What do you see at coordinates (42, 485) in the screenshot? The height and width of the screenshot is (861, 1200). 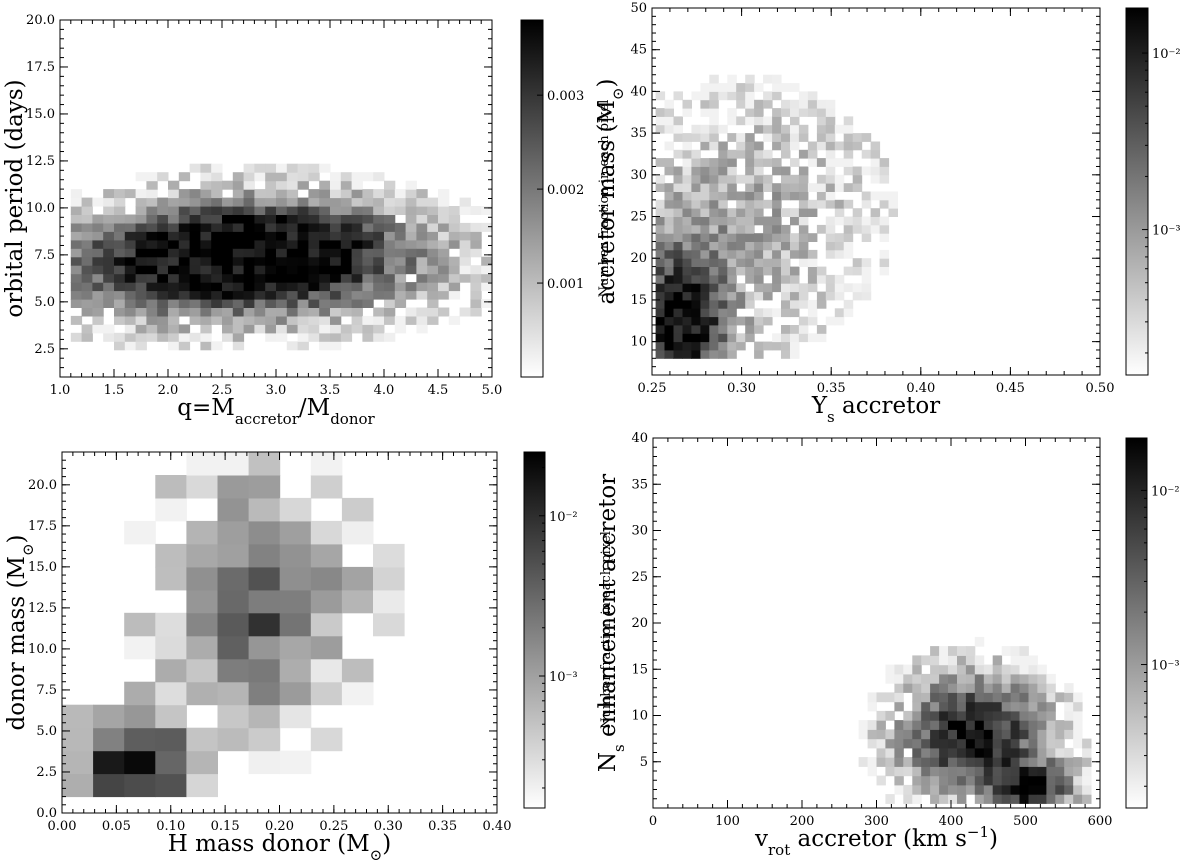 I see `y-tick-label: 20.0` at bounding box center [42, 485].